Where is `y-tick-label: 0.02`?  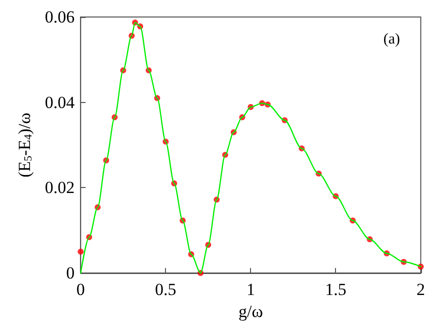
y-tick-label: 0.02 is located at coordinates (59, 188).